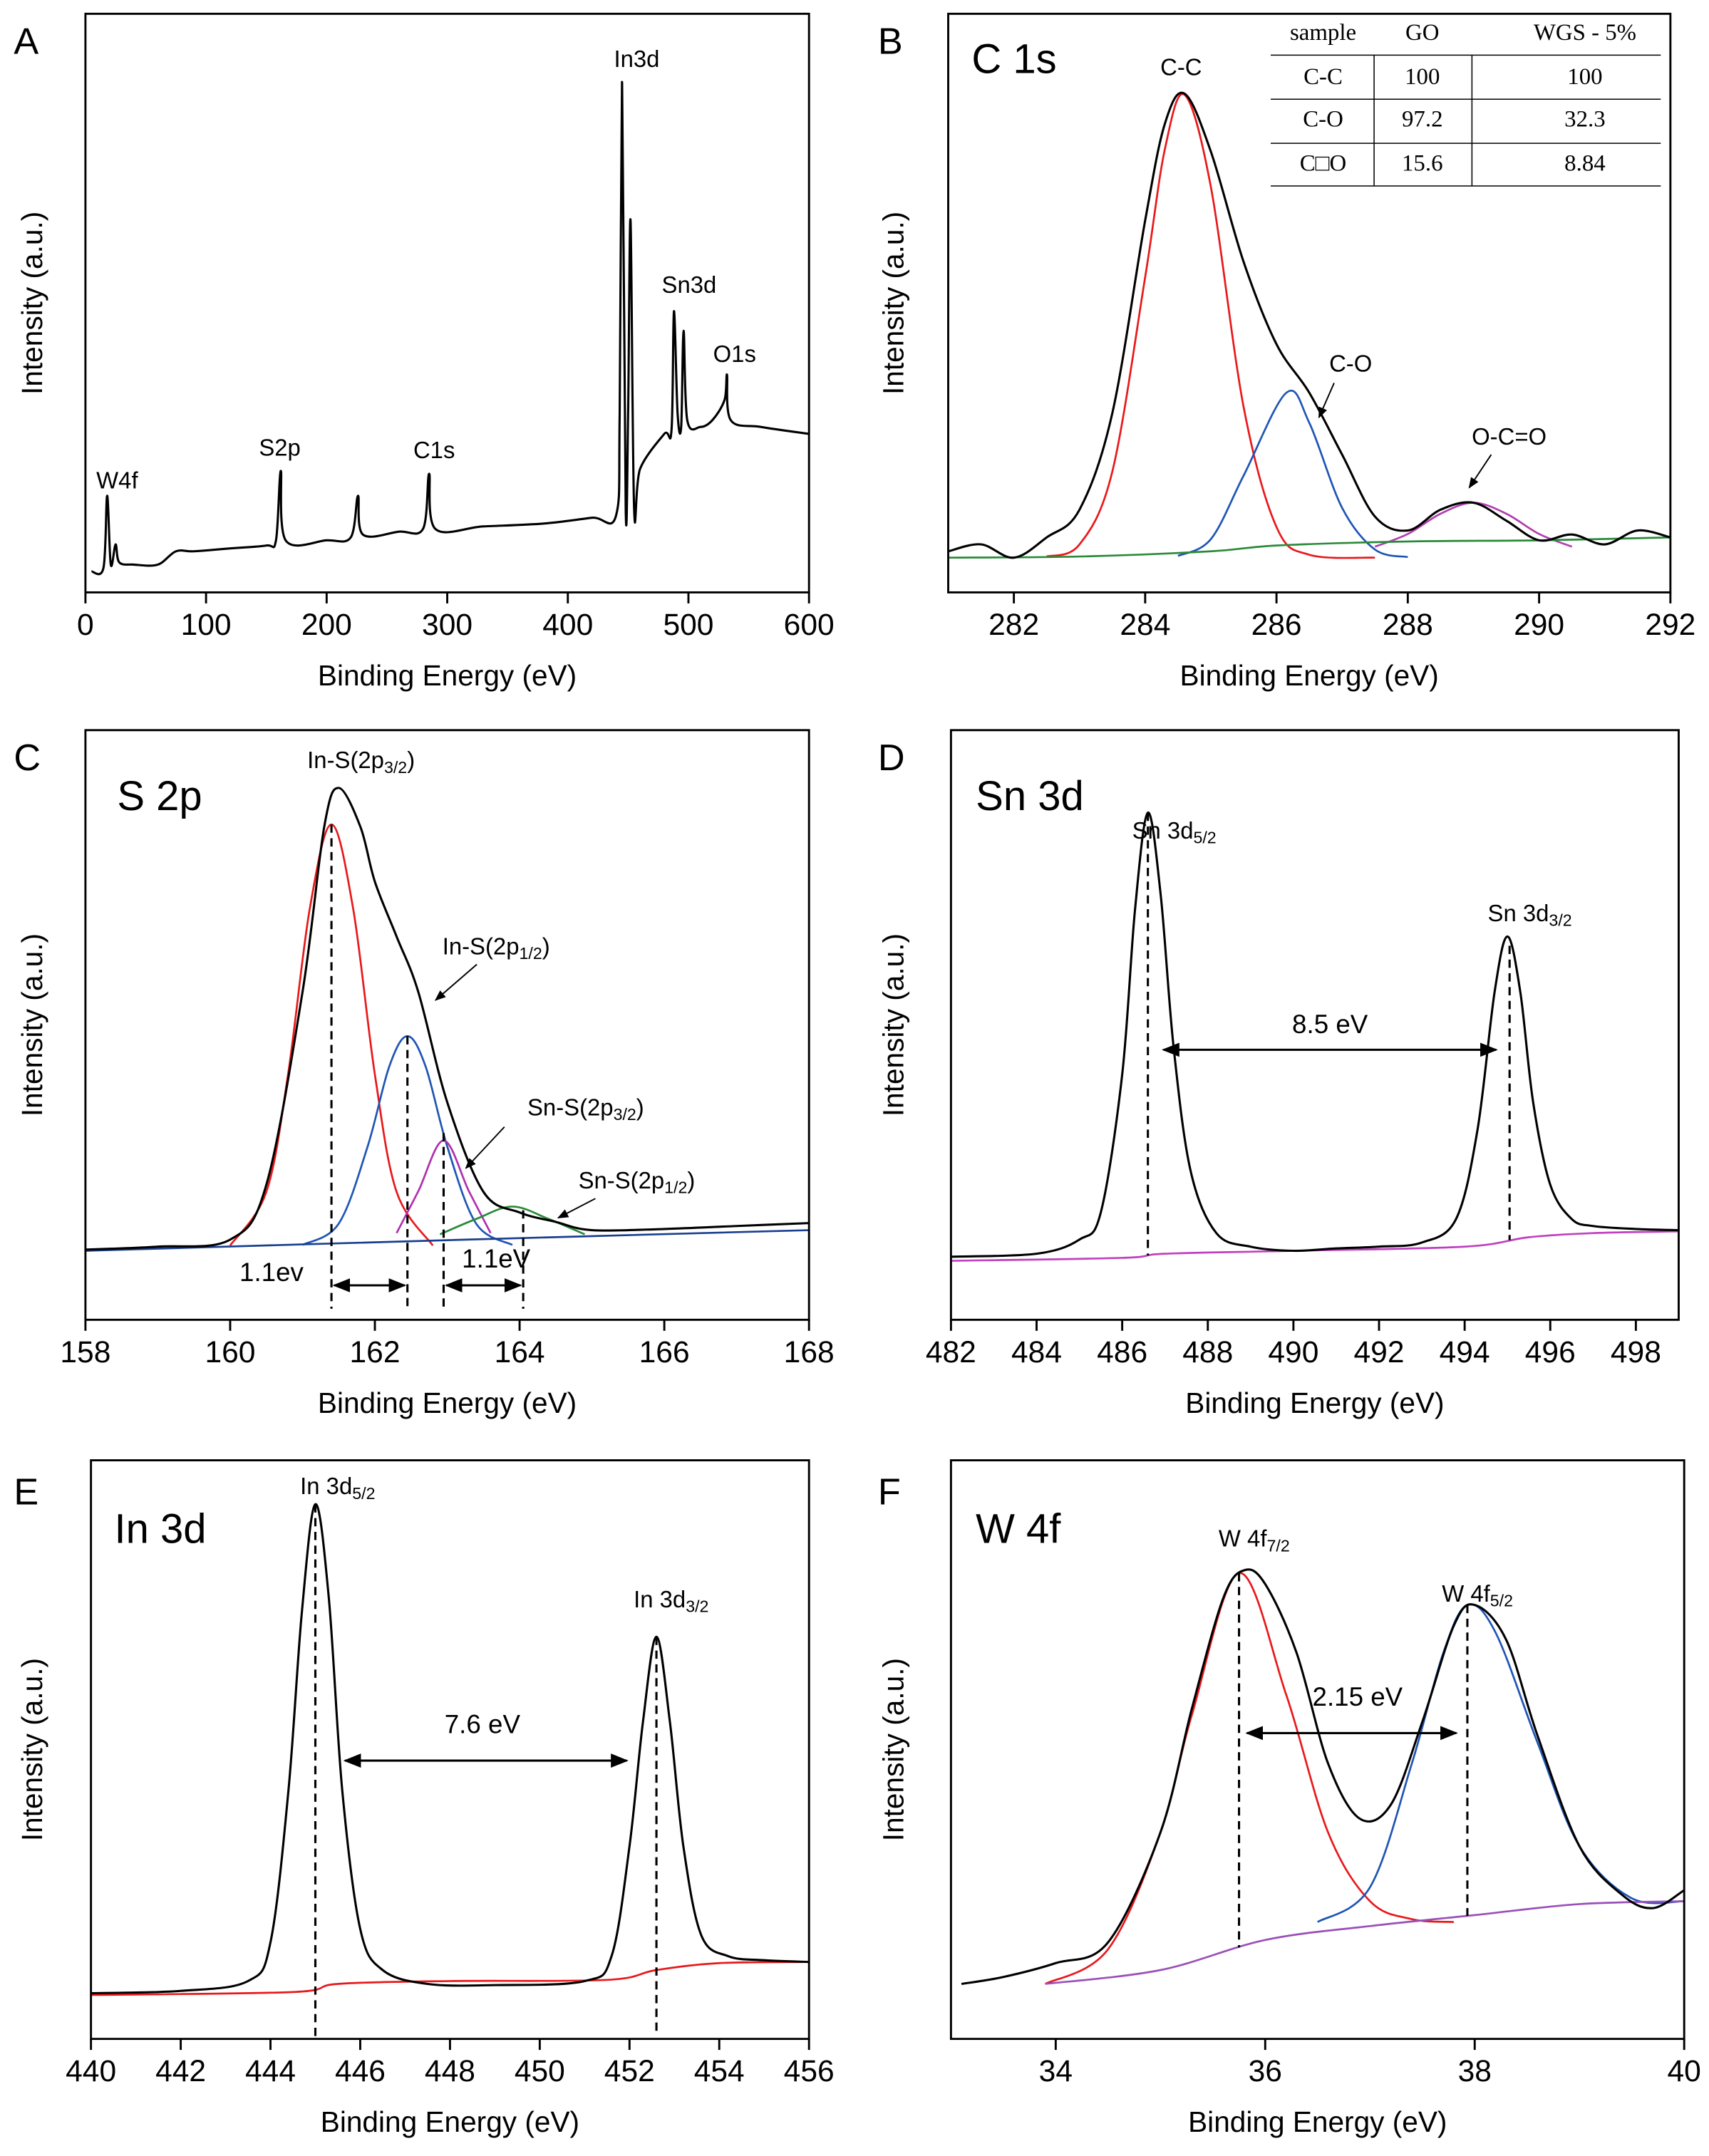 The image size is (1709, 2156). I want to click on x-tick-label: 446, so click(360, 2071).